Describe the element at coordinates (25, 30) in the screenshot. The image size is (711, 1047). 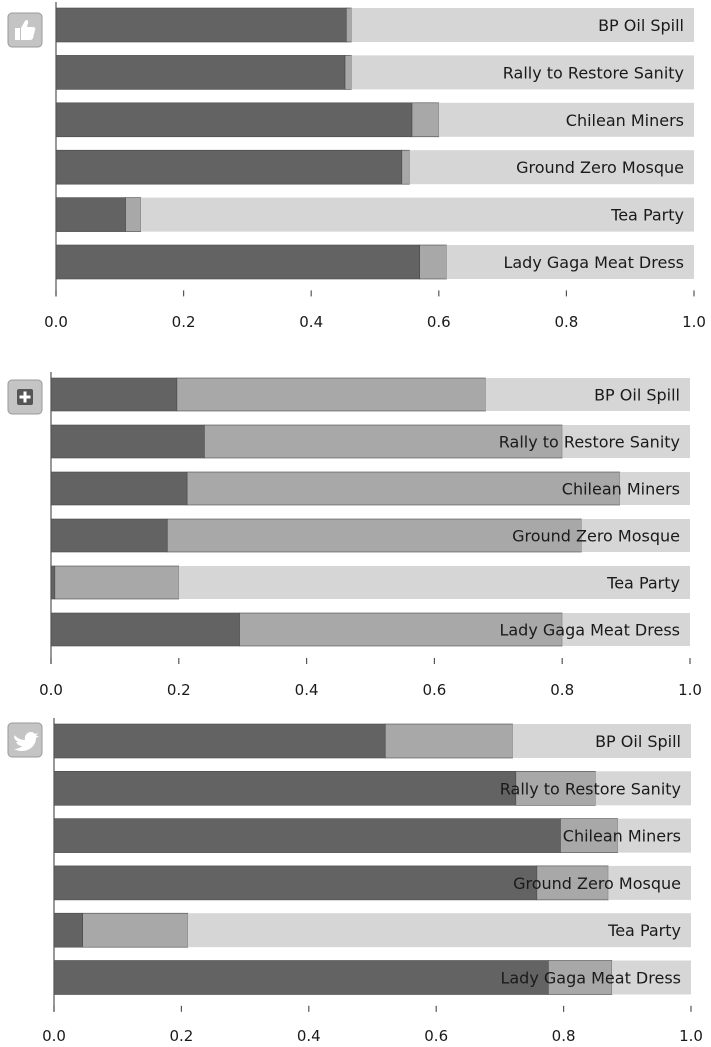
I see `thumbs-up-icon` at that location.